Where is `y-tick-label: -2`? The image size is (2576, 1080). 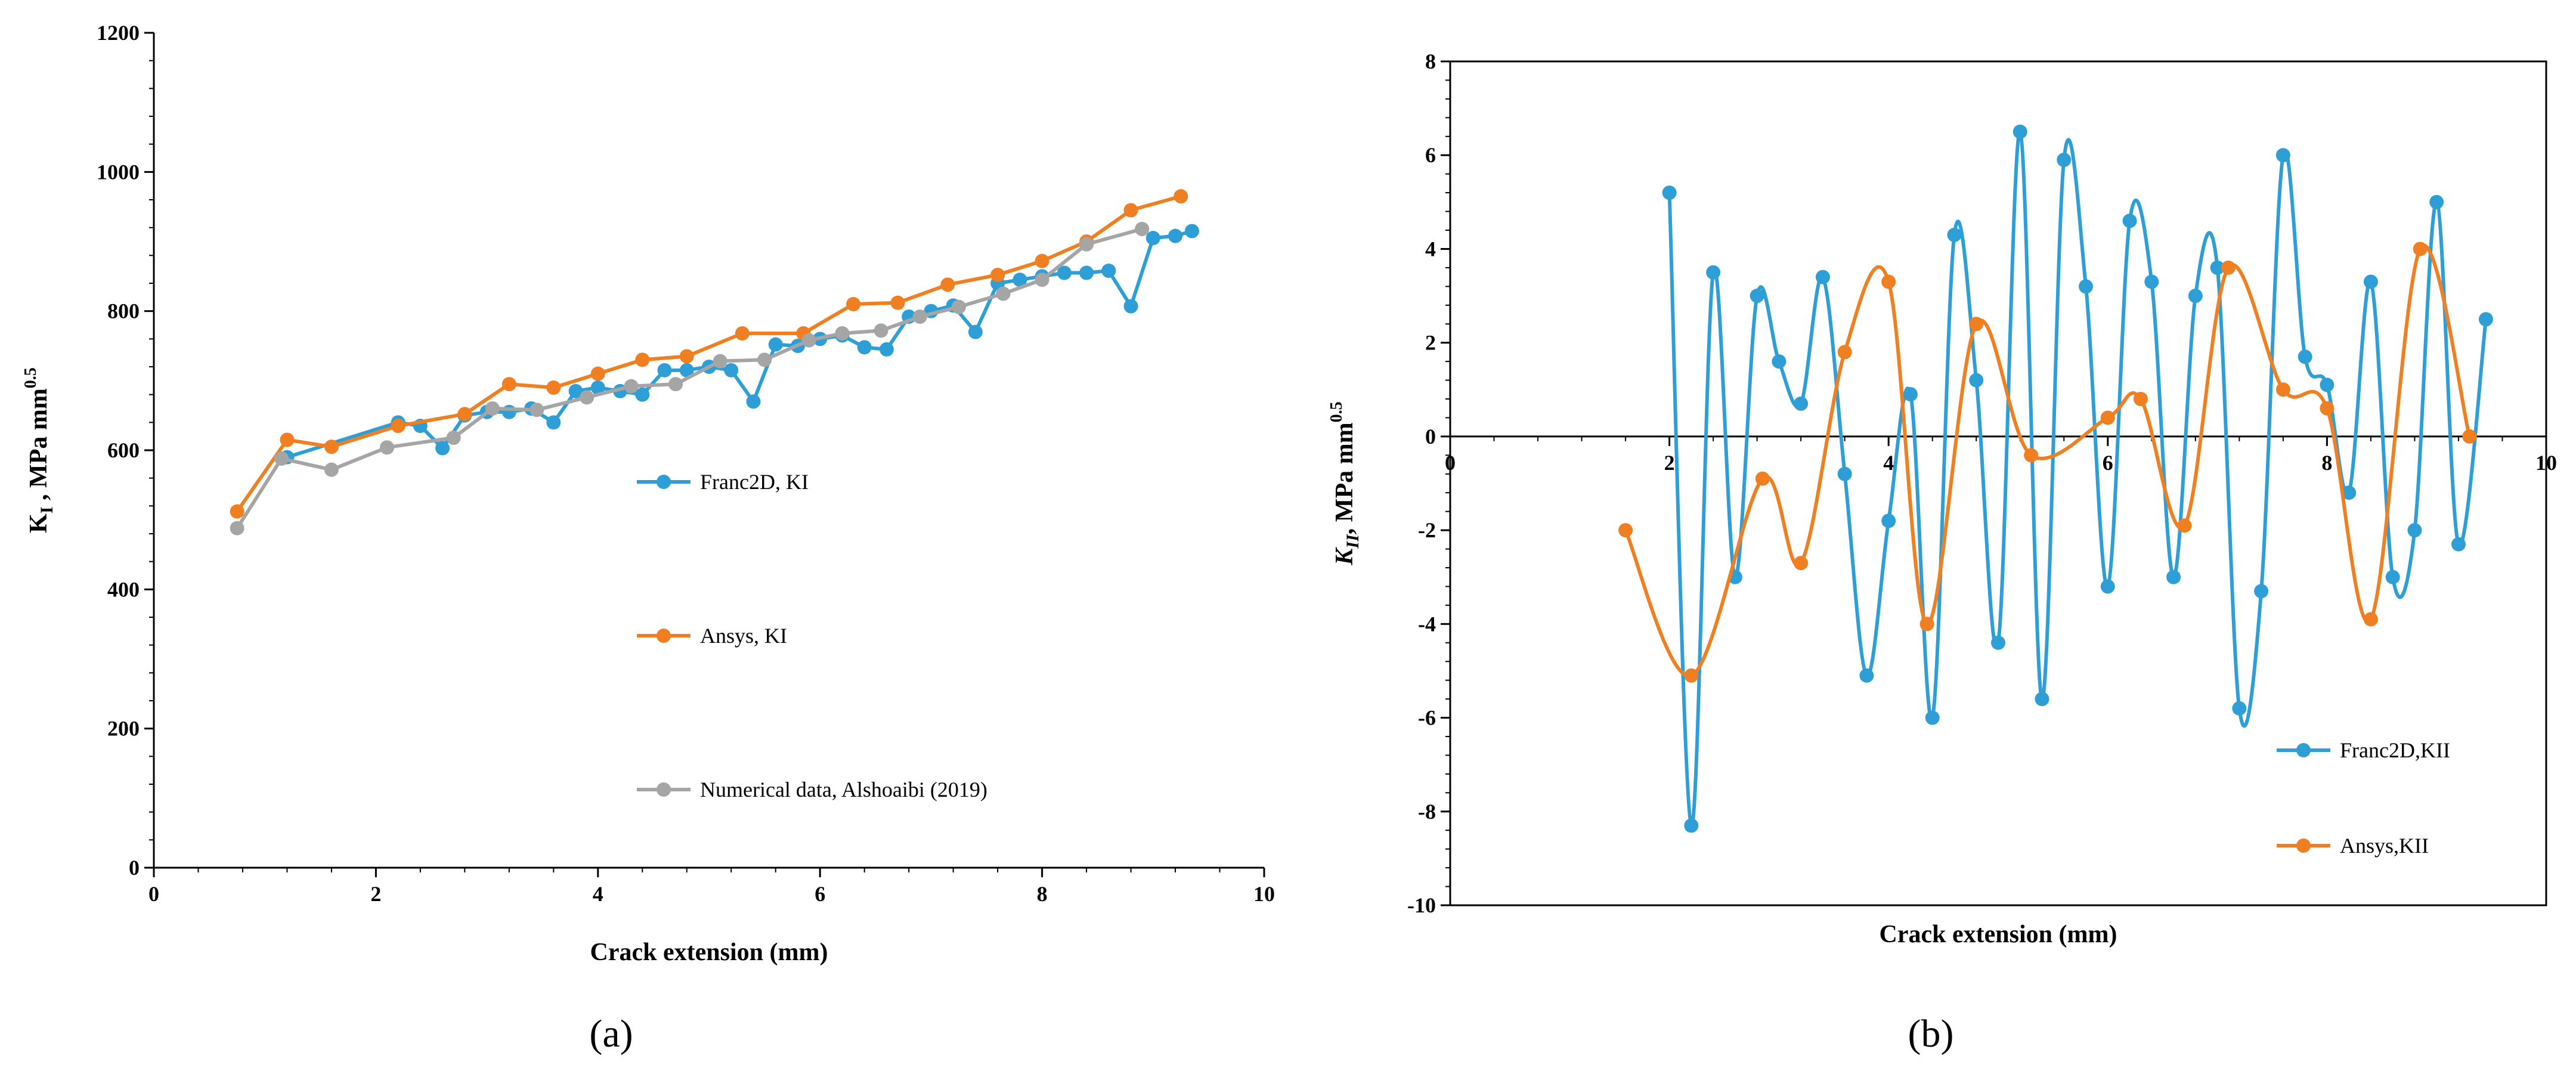 y-tick-label: -2 is located at coordinates (1427, 530).